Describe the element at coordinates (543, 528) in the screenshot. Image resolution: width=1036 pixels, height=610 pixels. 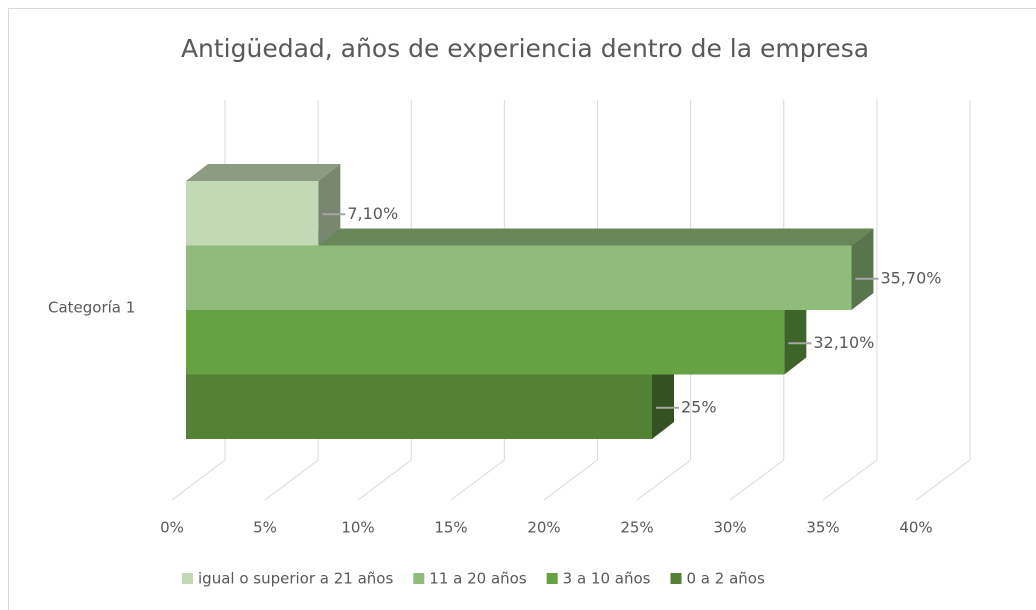
I see `x-tick-label: 20%` at that location.